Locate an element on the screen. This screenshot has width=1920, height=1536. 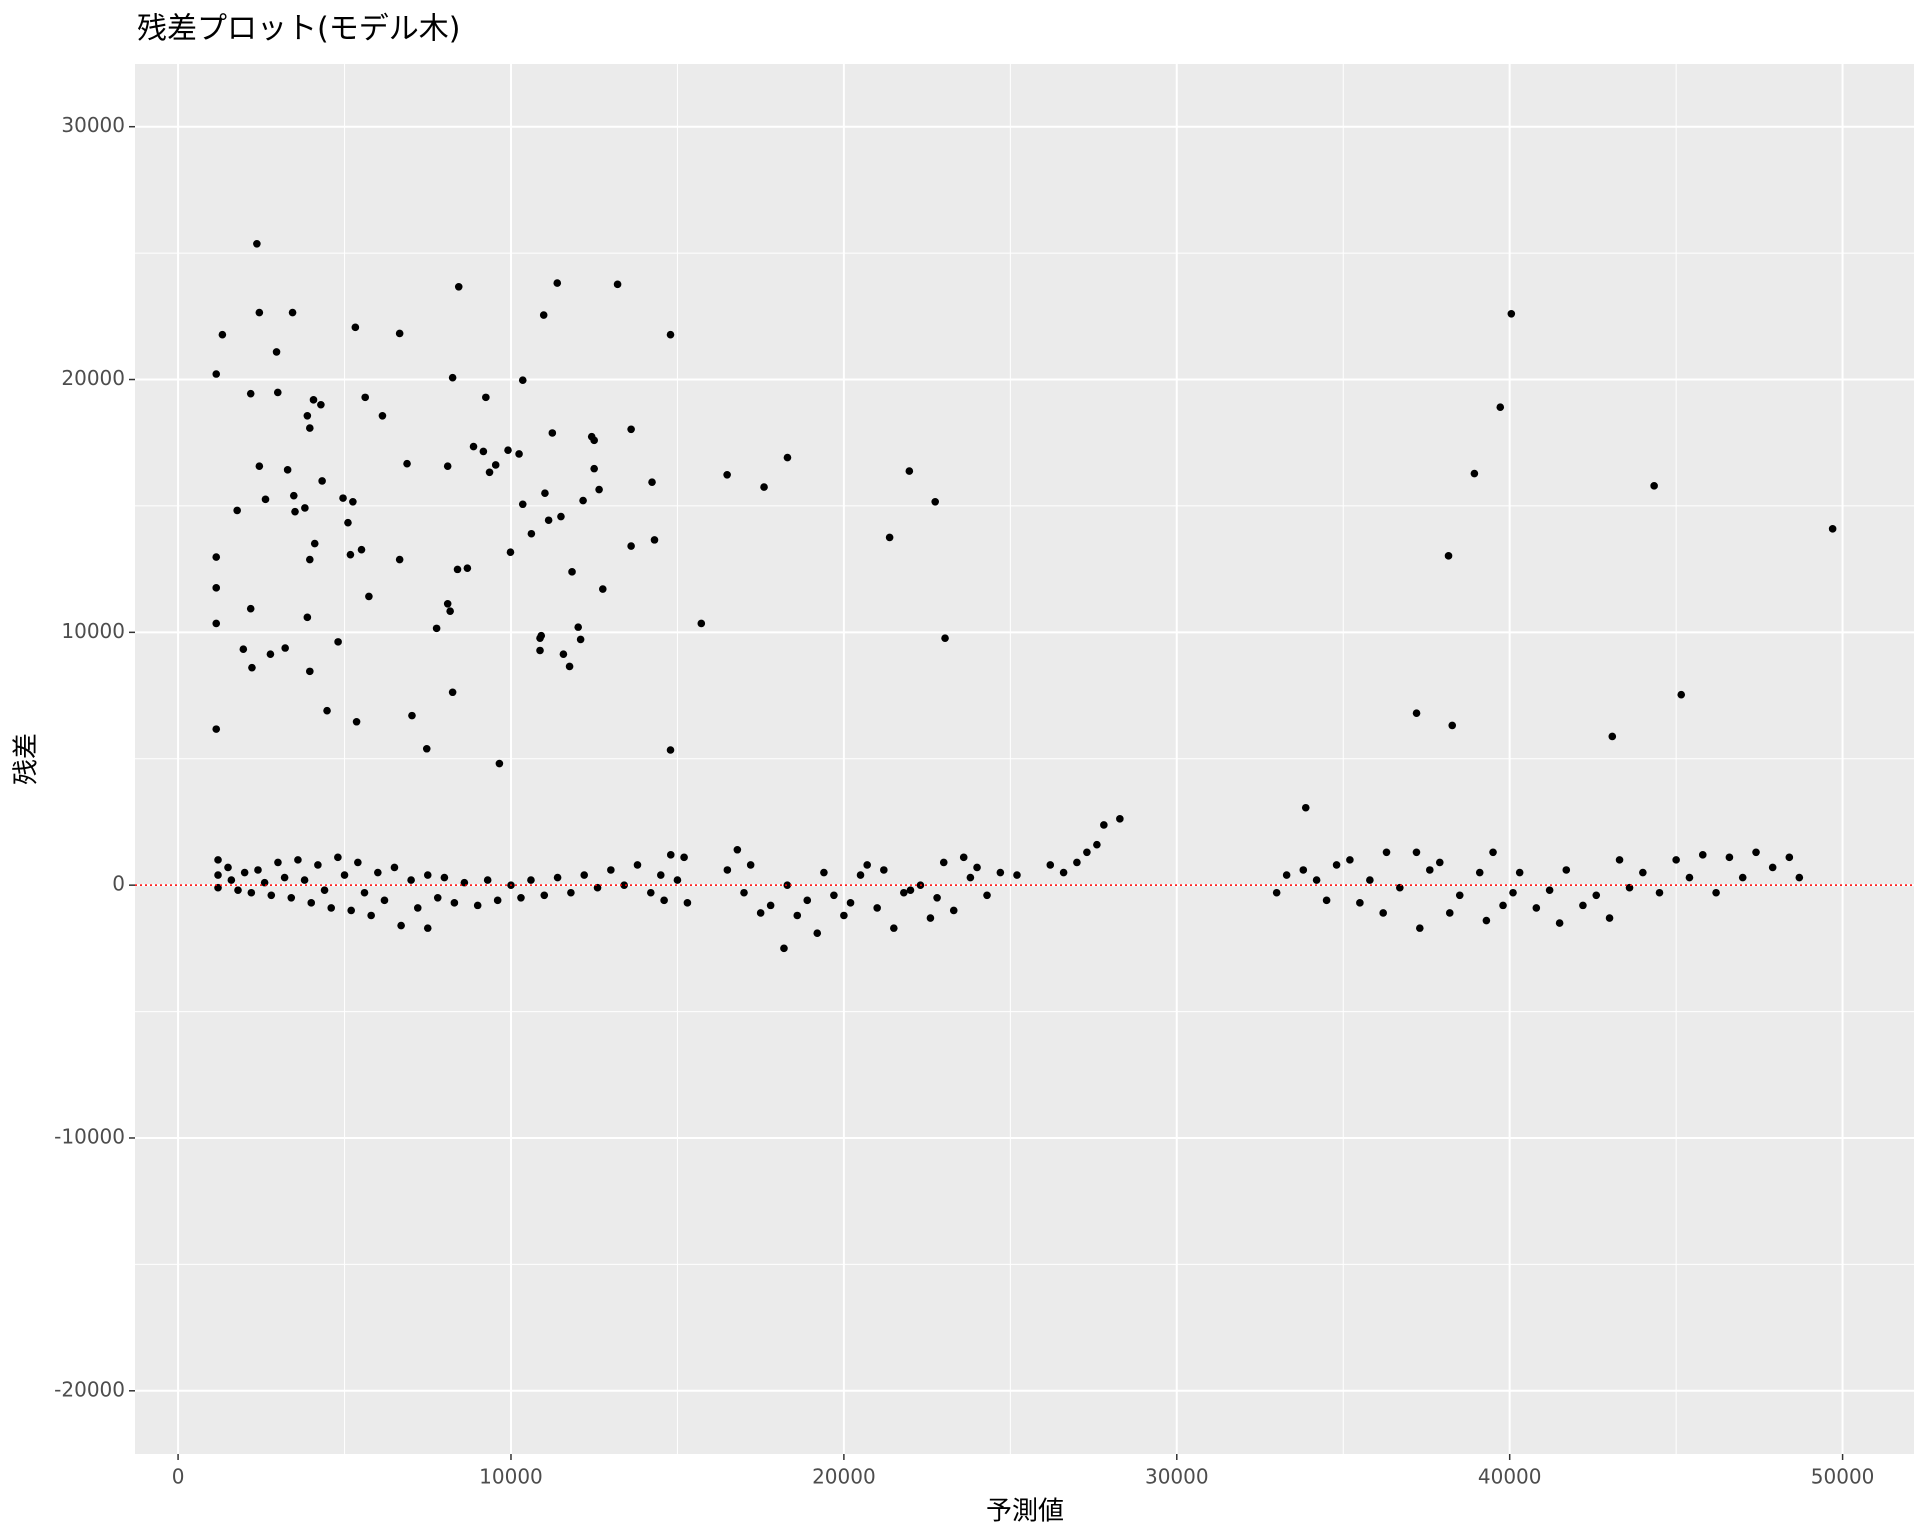
x-tick-label: 40000 is located at coordinates (1510, 1477).